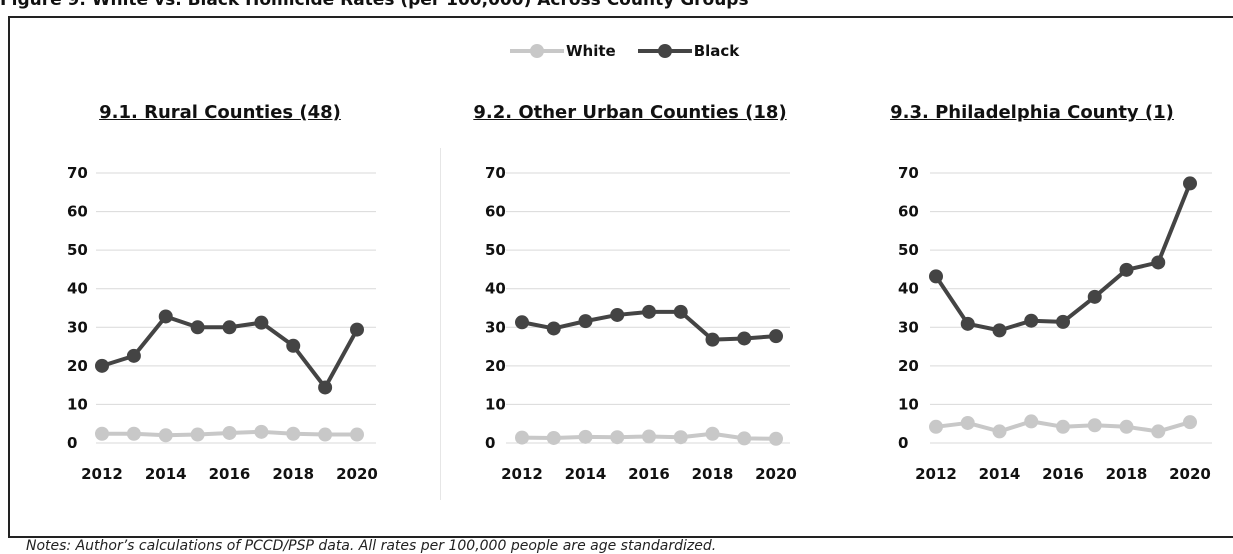 The image size is (1233, 554). What do you see at coordinates (553, 328) in the screenshot?
I see `data-point-other-urban-black-2013` at bounding box center [553, 328].